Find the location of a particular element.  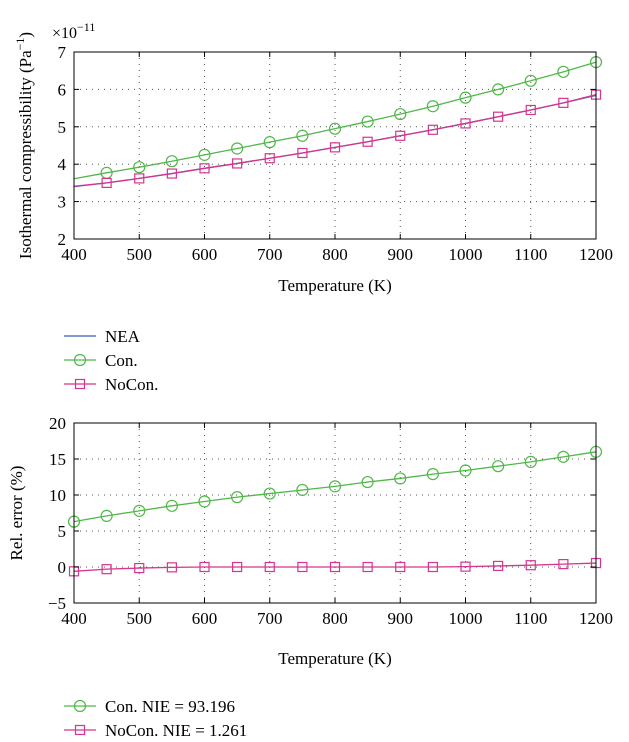

x-tick-label: 1100 is located at coordinates (530, 254).